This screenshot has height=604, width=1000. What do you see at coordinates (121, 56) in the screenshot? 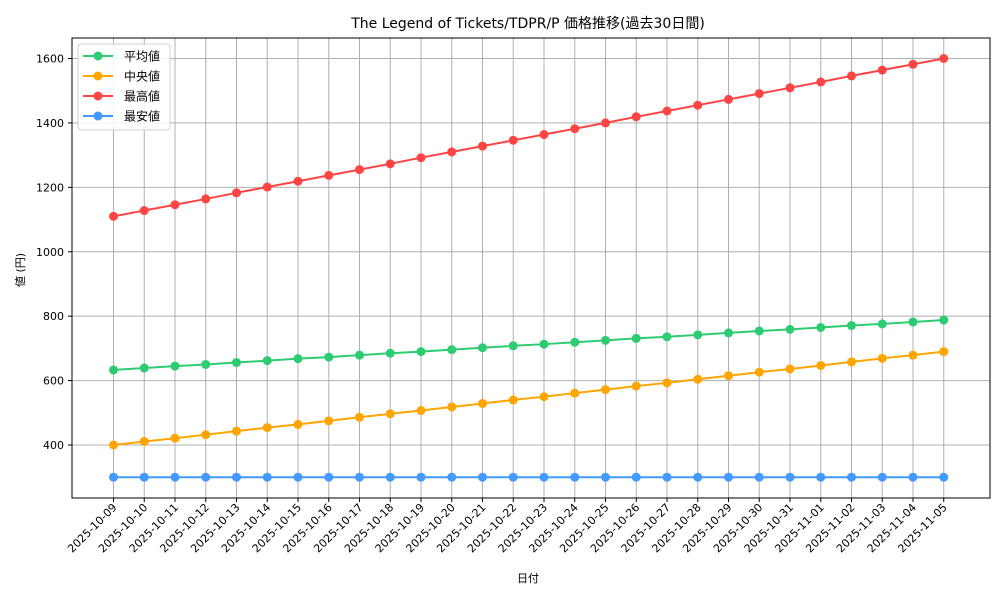
I see `legend-item: 平均値` at bounding box center [121, 56].